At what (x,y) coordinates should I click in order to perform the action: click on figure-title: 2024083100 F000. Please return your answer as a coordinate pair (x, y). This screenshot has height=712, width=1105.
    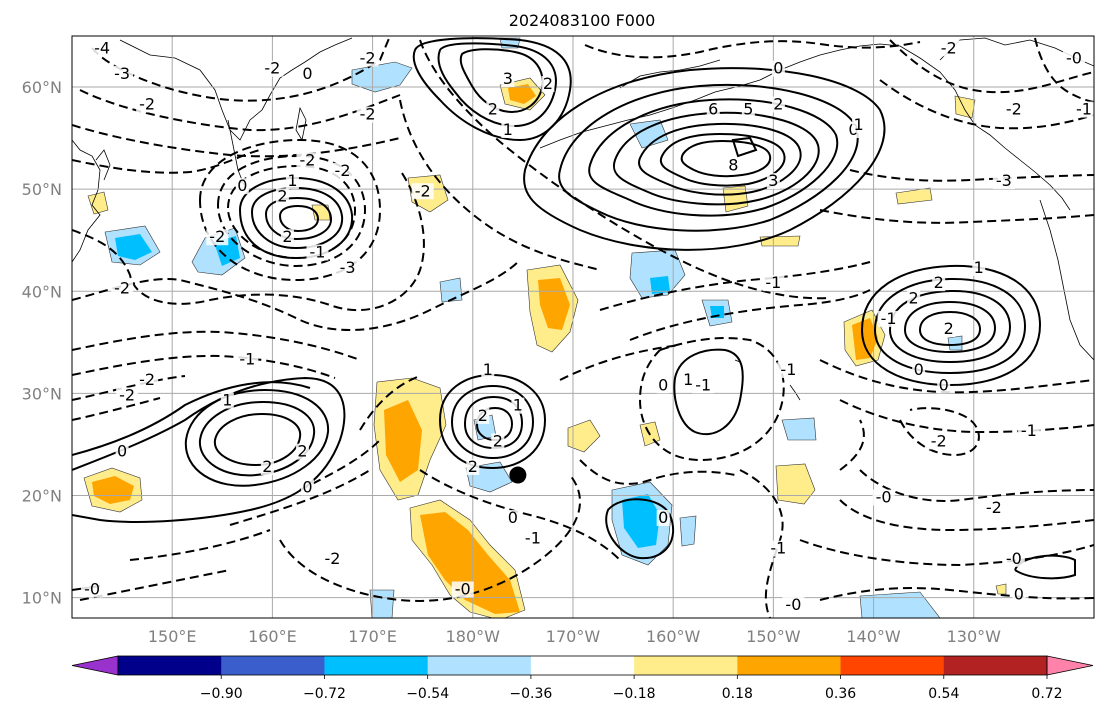
    Looking at the image, I should click on (582, 20).